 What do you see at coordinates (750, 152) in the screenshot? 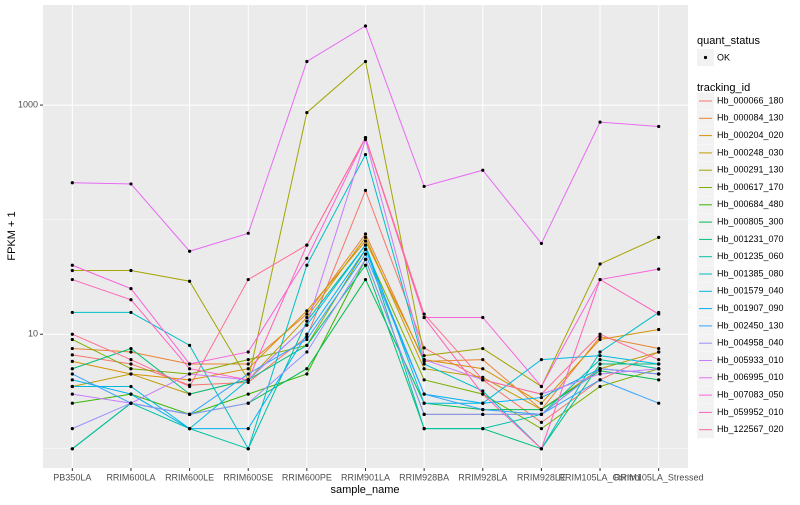
I see `legend-label: Hb_000248_030` at bounding box center [750, 152].